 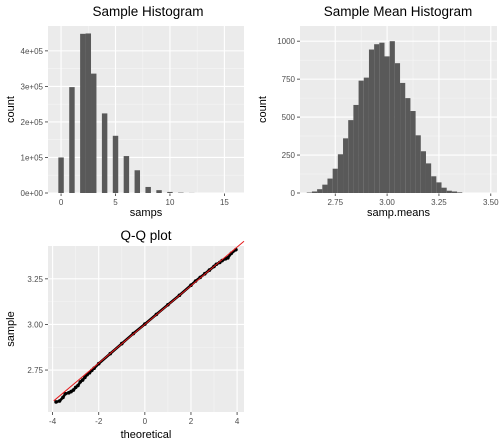 I want to click on y-tick-label: 750, so click(x=289, y=79).